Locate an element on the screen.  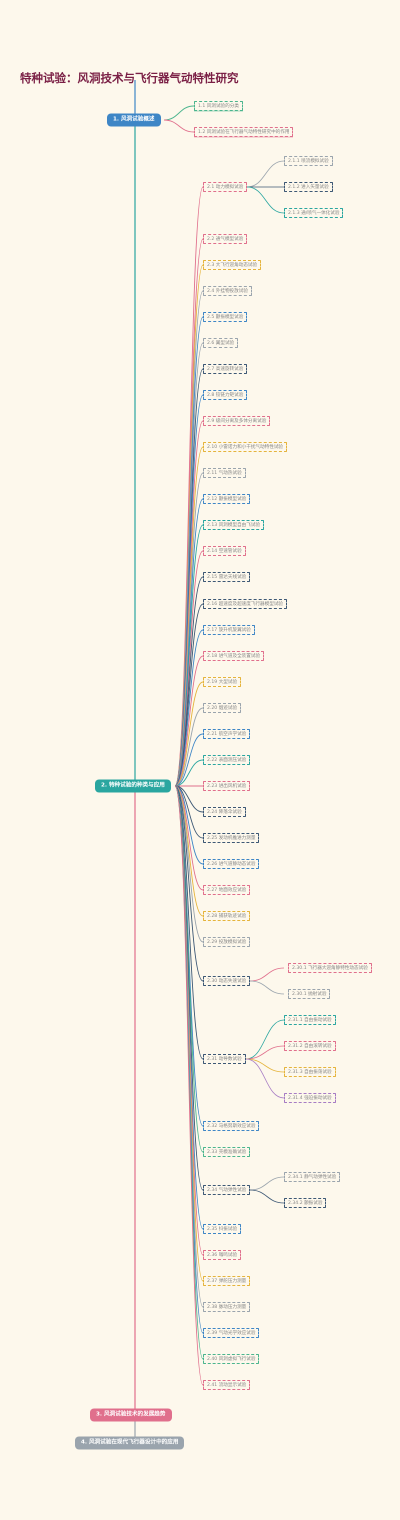
topic-node: 2.16 超速度及超速度飞行器模型试验 is located at coordinates (245, 604).